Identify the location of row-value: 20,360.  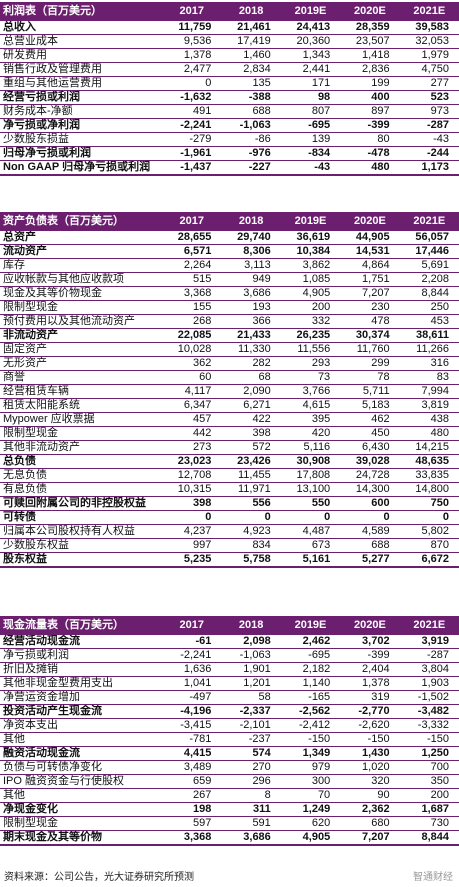
(310, 41).